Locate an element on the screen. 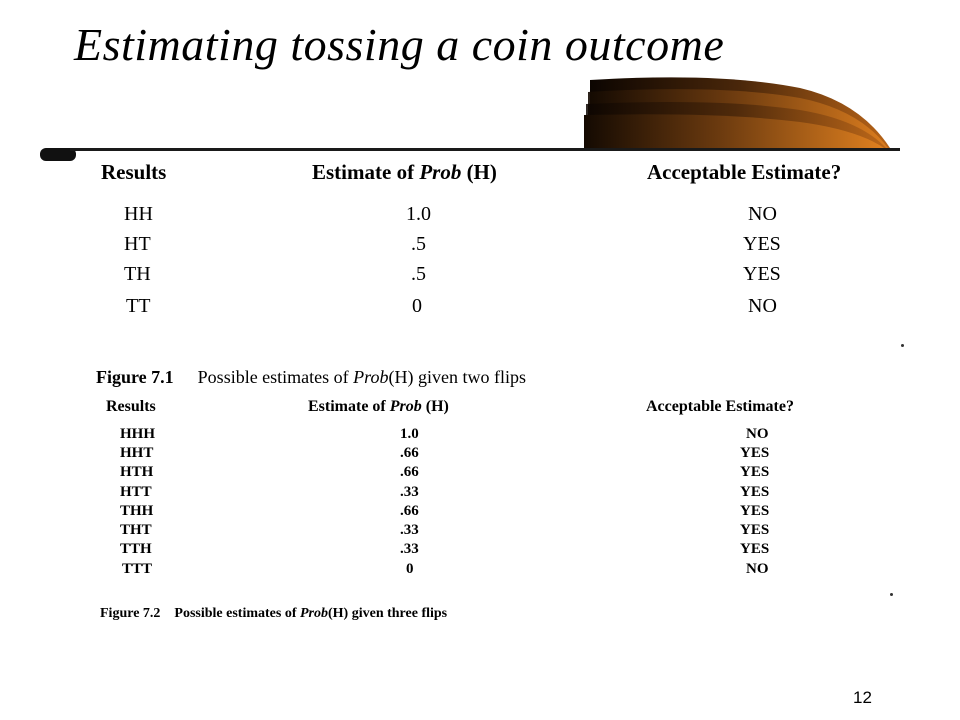  cell-result: HHH is located at coordinates (138, 434).